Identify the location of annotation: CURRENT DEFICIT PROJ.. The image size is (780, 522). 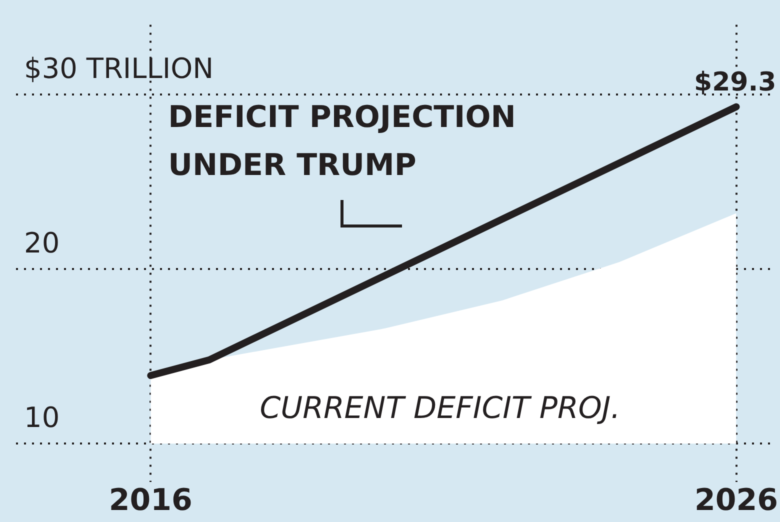
(440, 408).